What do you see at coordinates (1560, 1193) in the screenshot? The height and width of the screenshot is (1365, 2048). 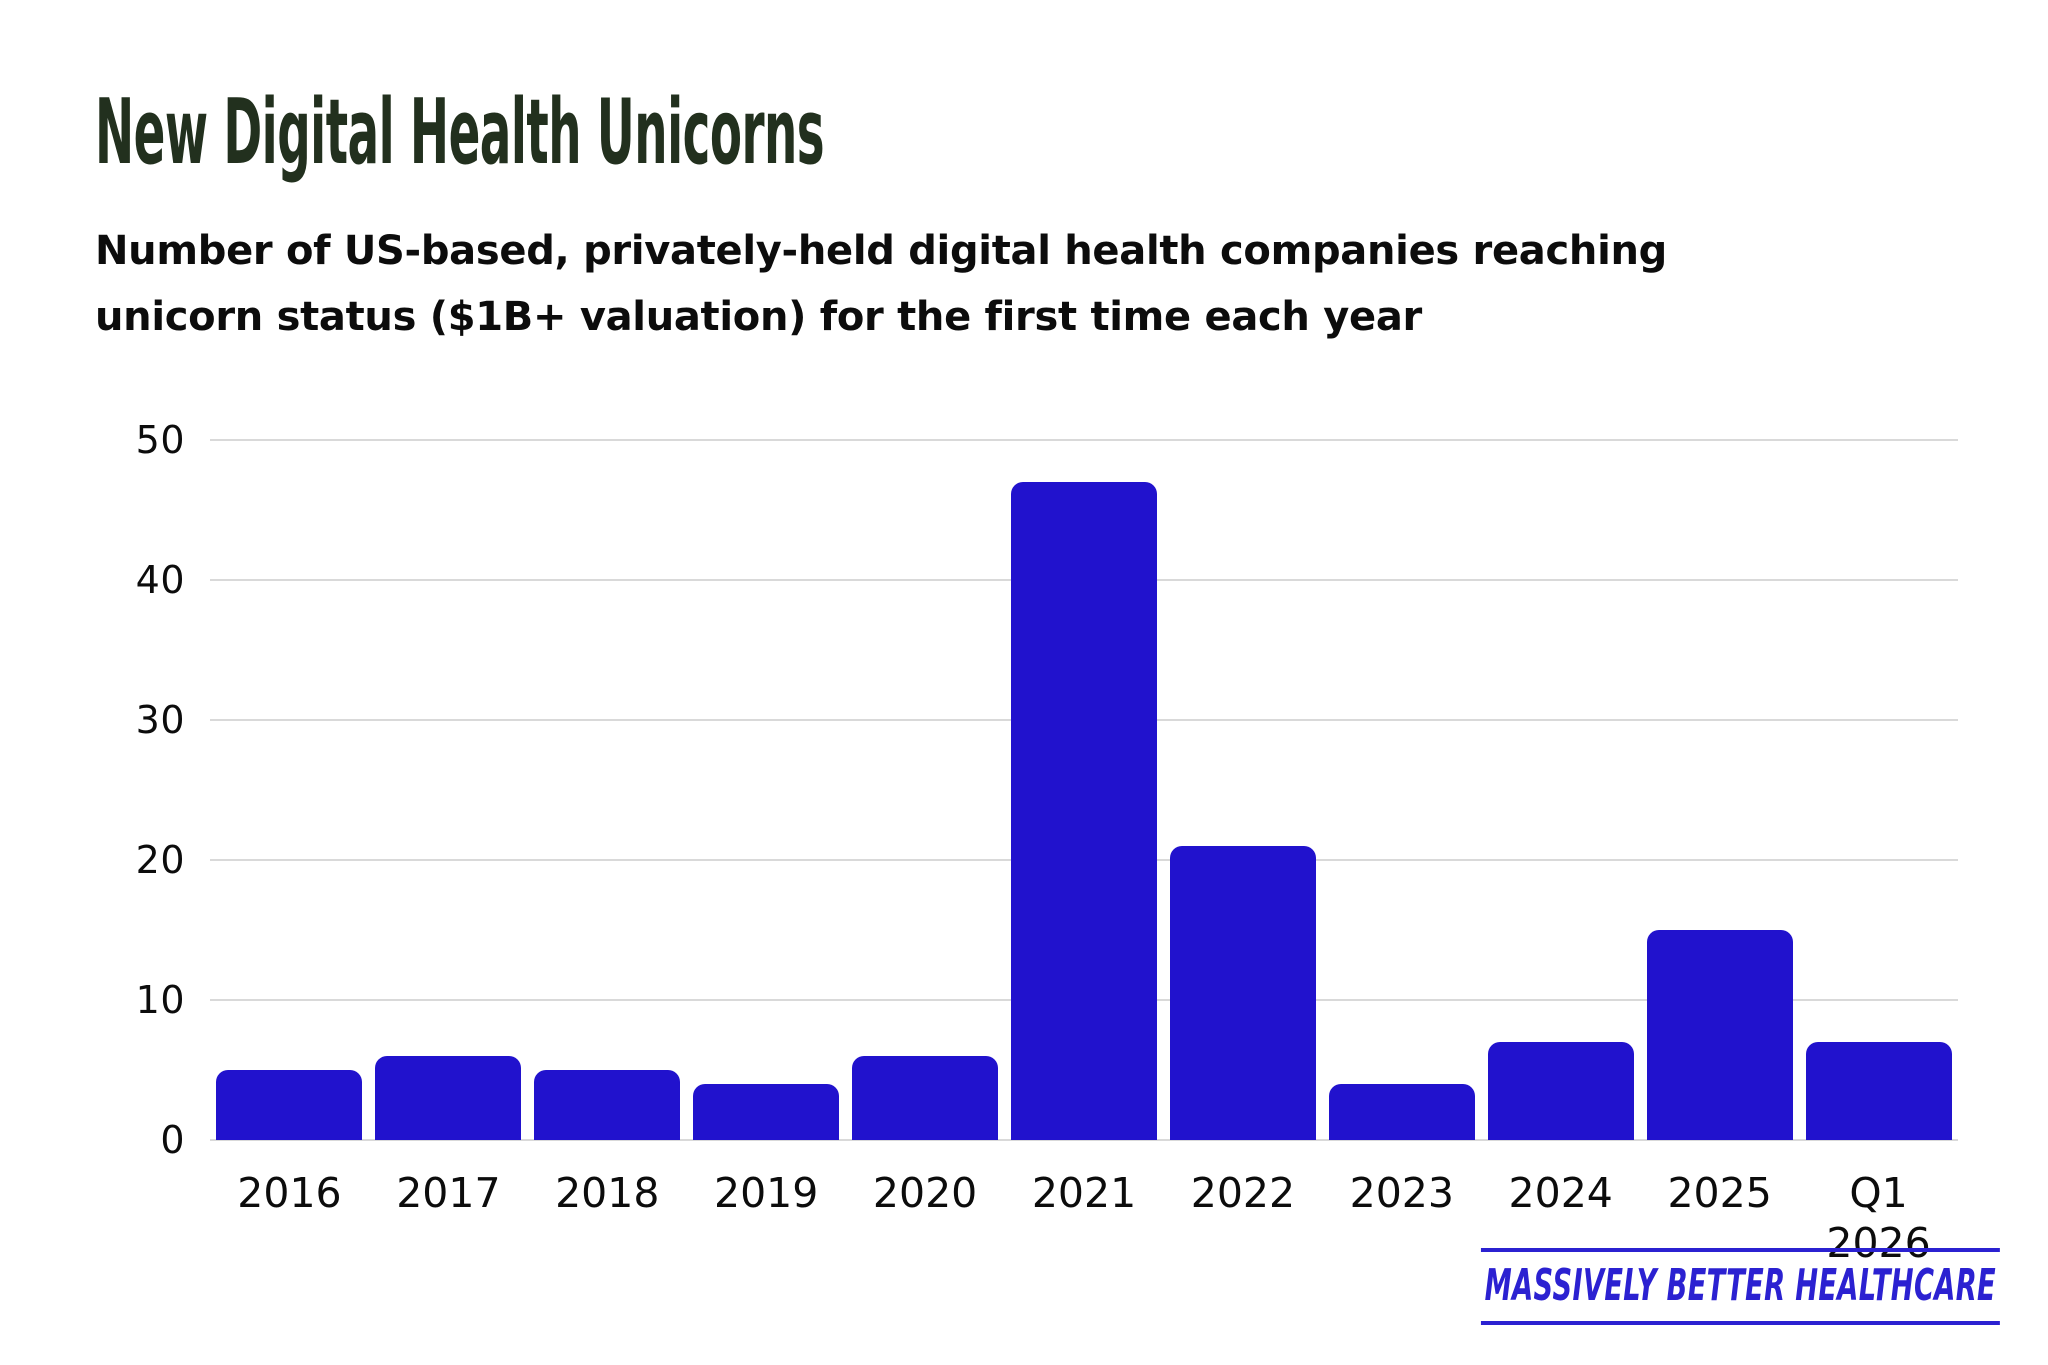 I see `x-tick-label-2024: 2024` at bounding box center [1560, 1193].